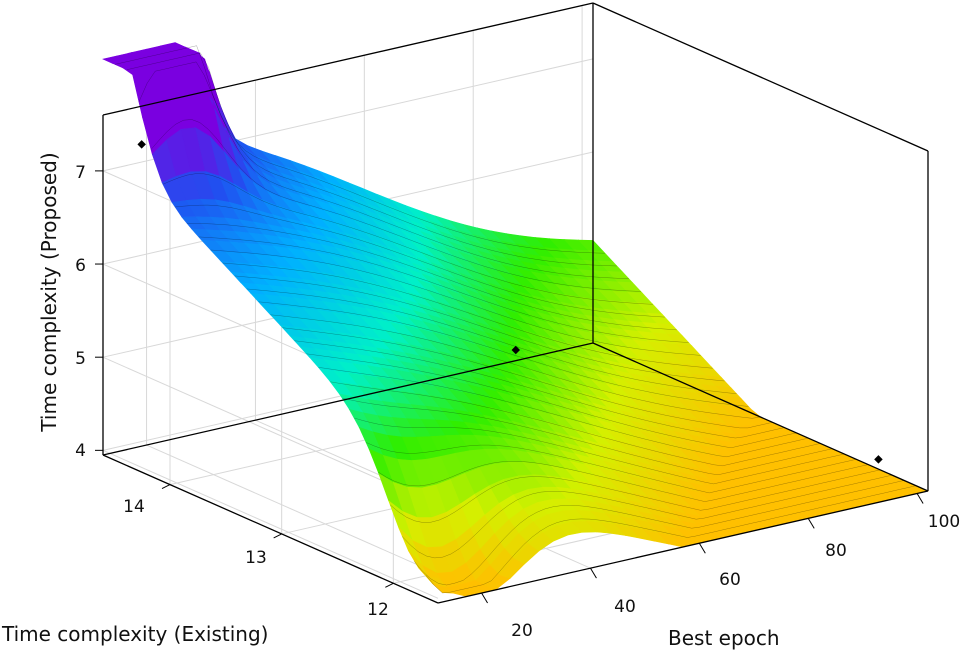 This screenshot has width=974, height=658. What do you see at coordinates (134, 634) in the screenshot?
I see `y-axis-title: Time complexity (Existing)` at bounding box center [134, 634].